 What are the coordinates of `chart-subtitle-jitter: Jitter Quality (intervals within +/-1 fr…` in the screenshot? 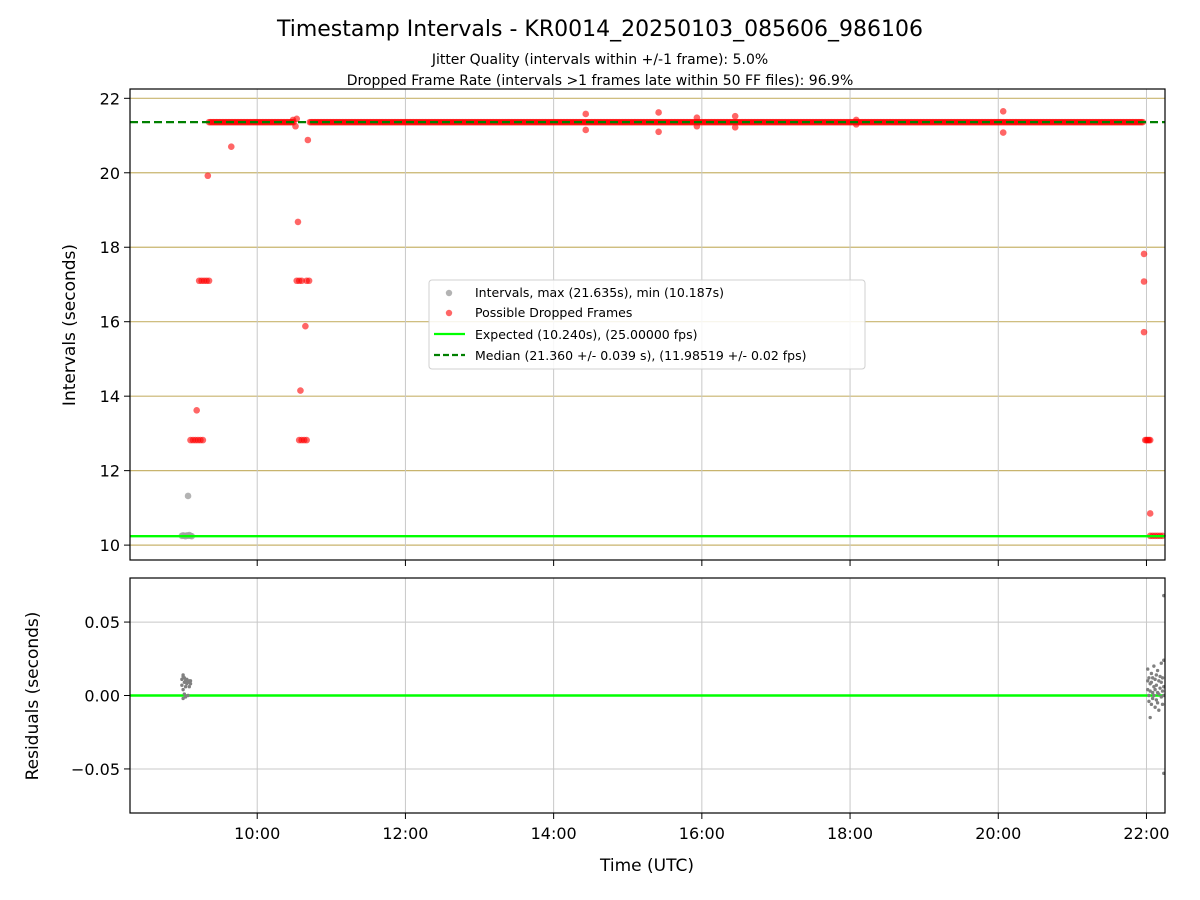 It's located at (599, 60).